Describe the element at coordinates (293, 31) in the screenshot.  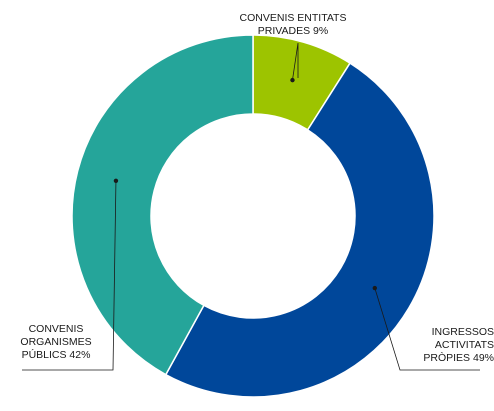
I see `slice-label-line: PRIVADES 9%` at that location.